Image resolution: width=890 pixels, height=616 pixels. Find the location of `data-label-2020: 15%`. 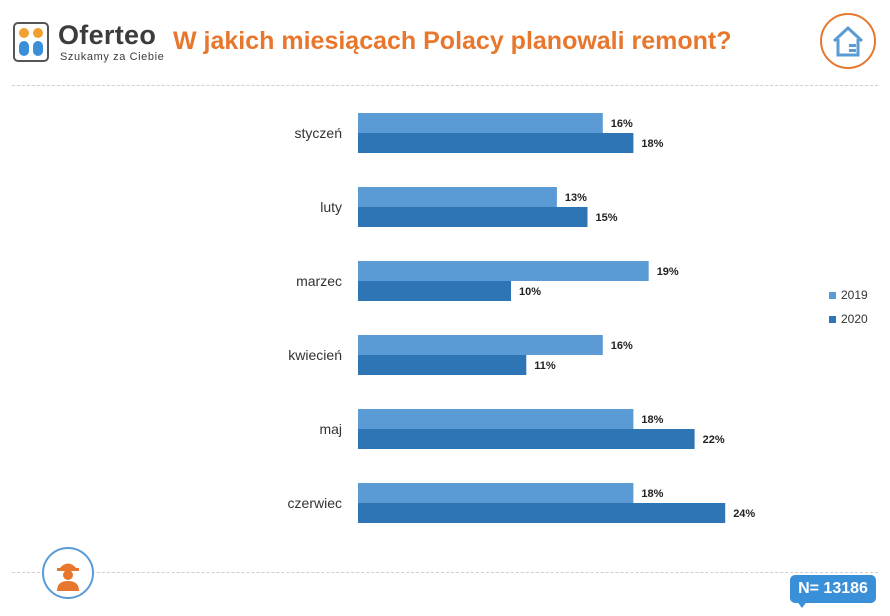

data-label-2020: 15% is located at coordinates (607, 218).